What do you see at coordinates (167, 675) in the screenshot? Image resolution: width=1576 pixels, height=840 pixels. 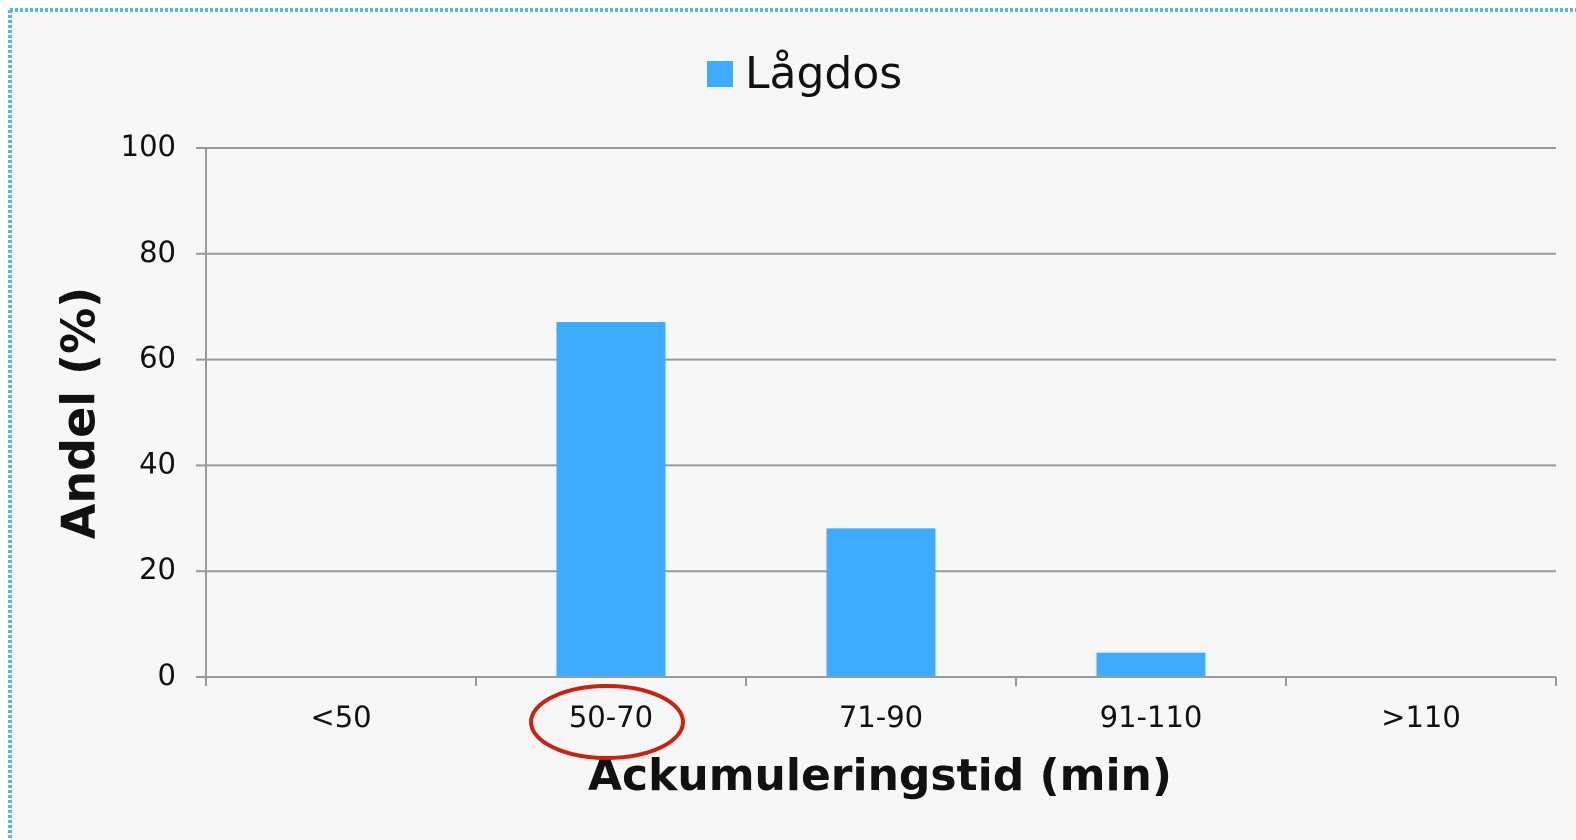 I see `y-tick-label: 0` at bounding box center [167, 675].